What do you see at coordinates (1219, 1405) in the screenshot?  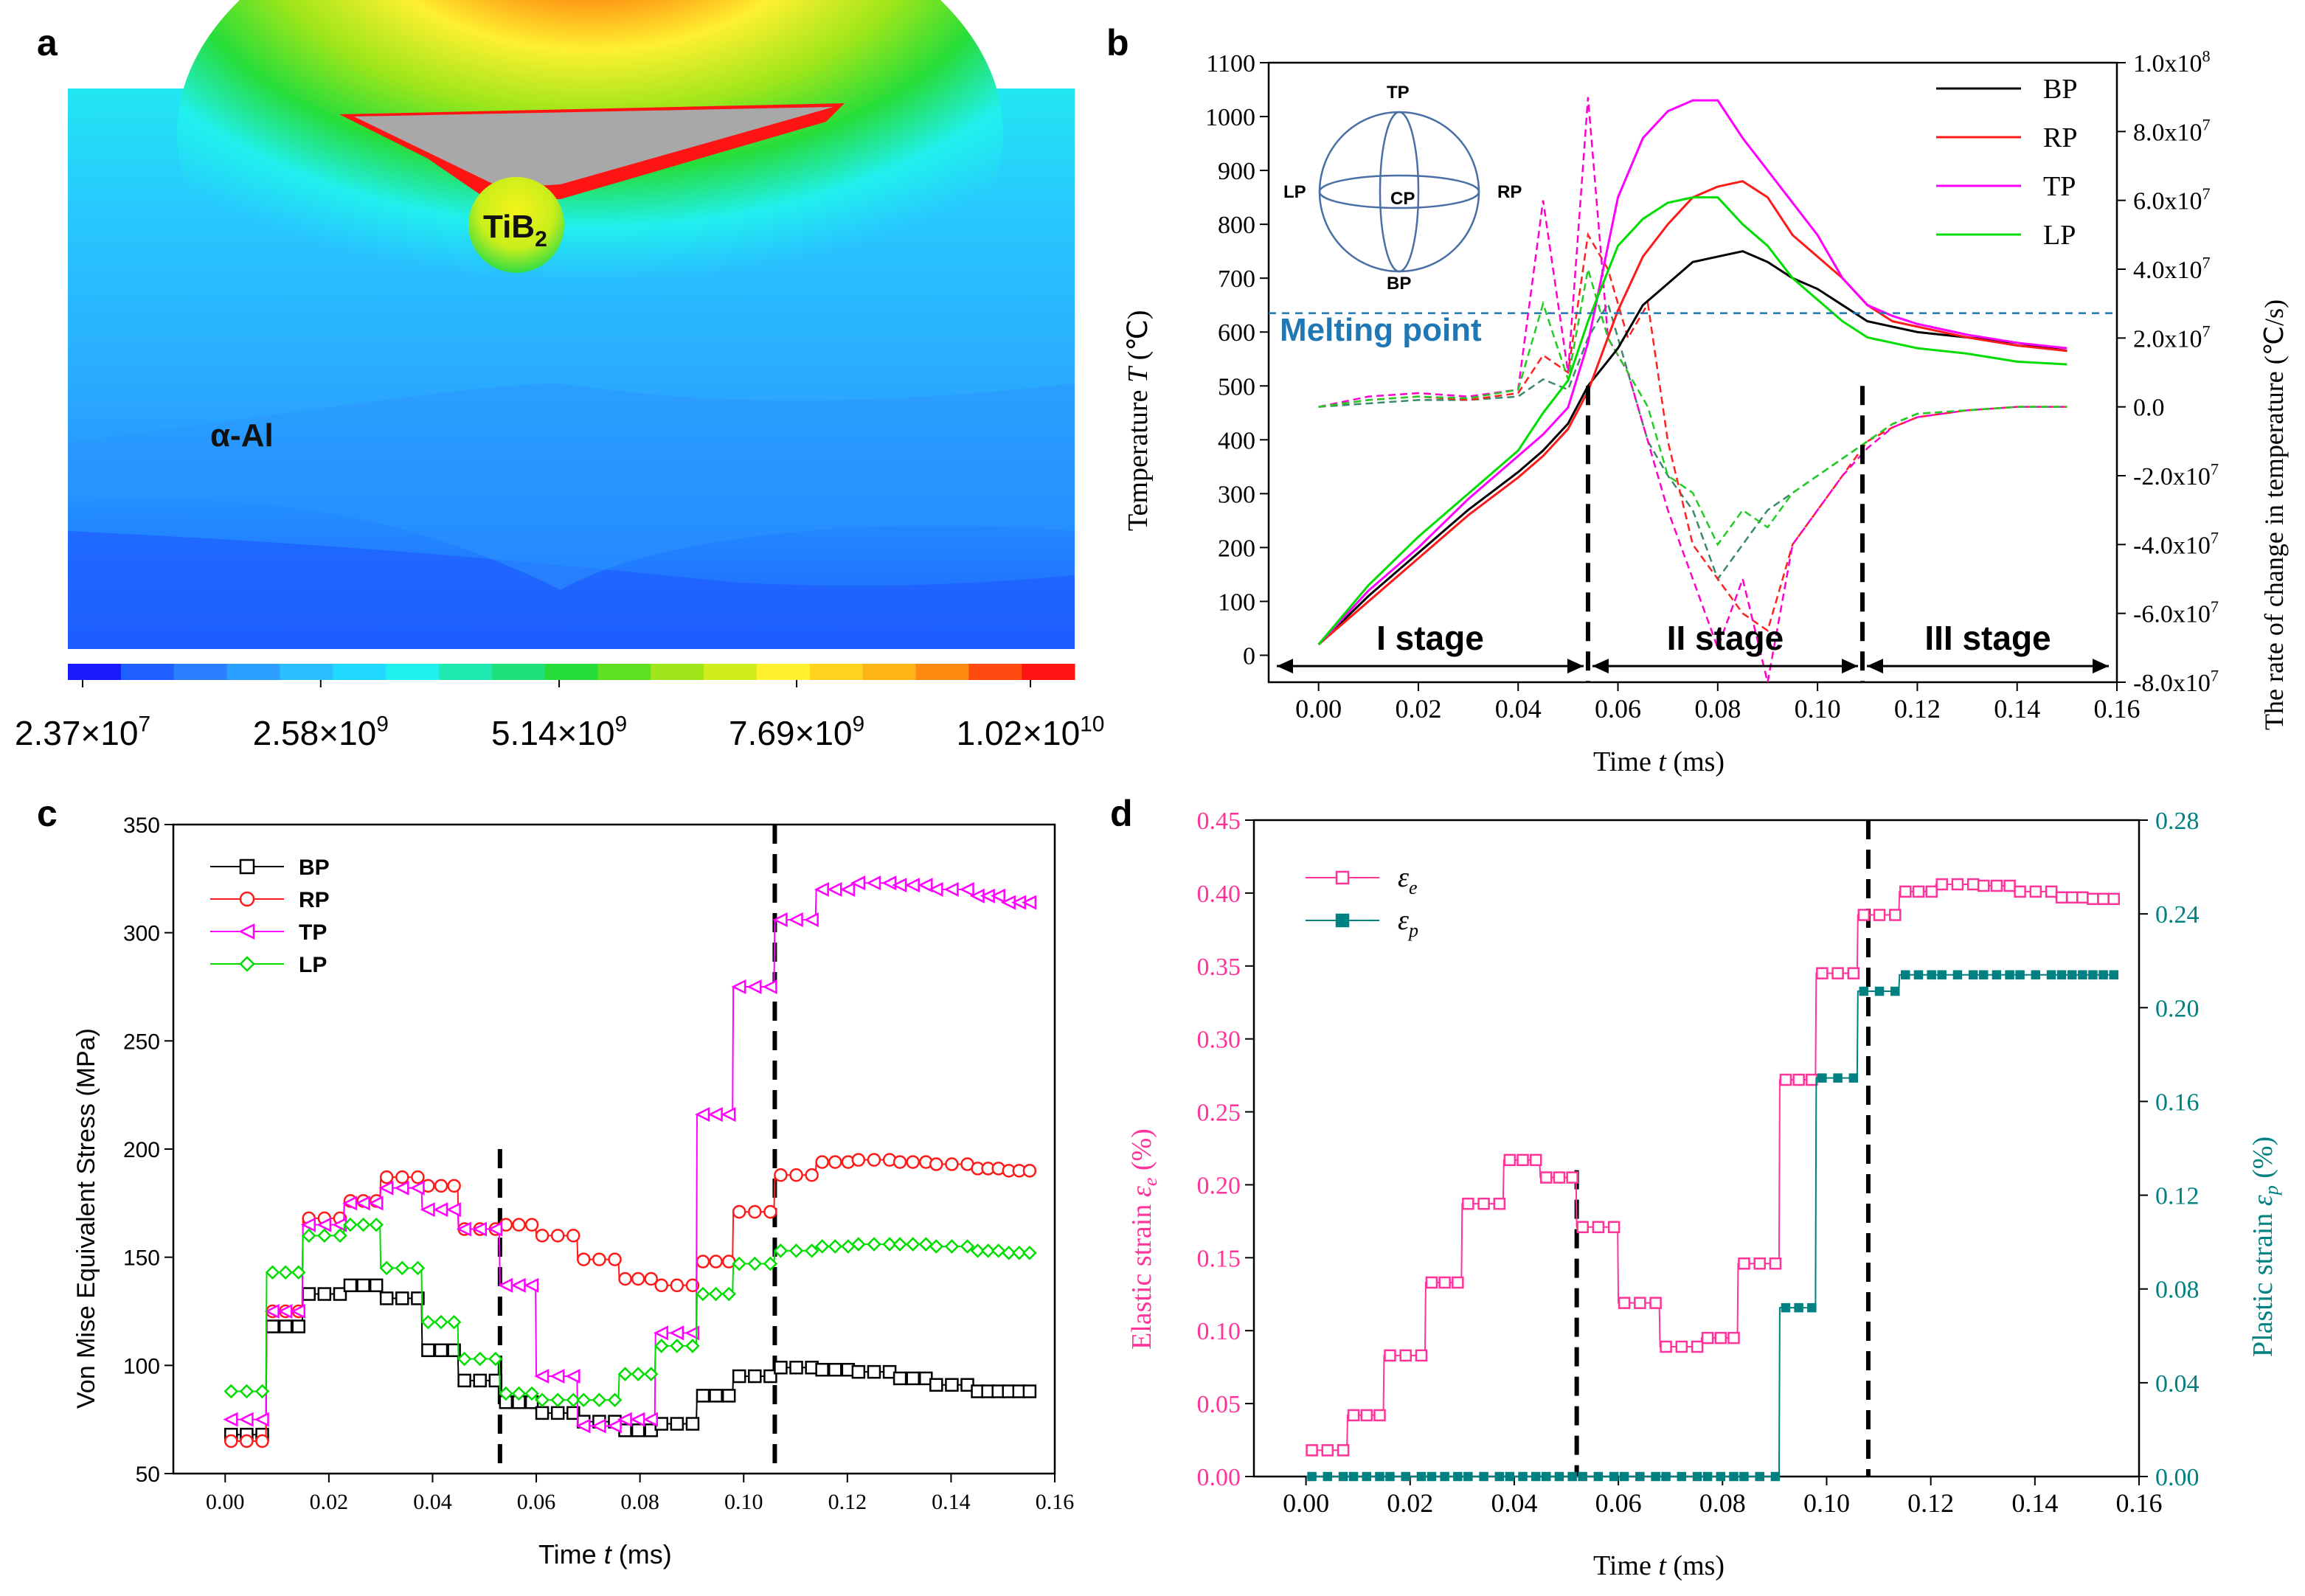 I see `y-tick-label: 0.05` at bounding box center [1219, 1405].